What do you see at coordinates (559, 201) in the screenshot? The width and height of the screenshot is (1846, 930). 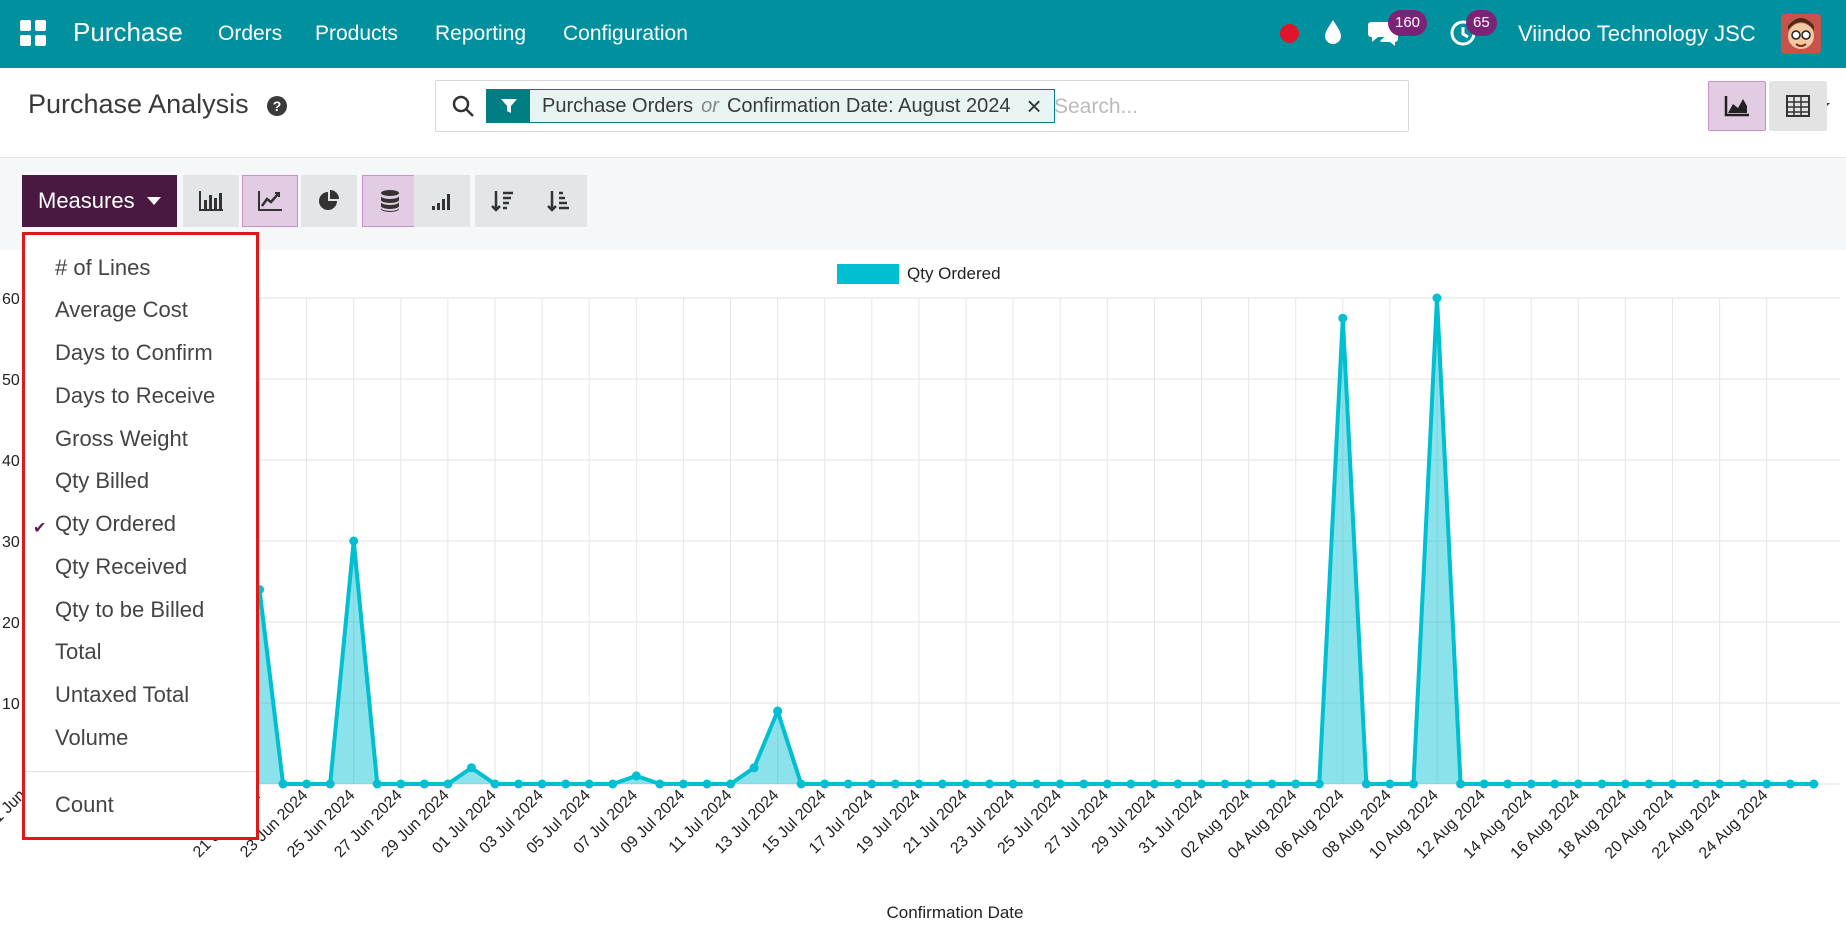 I see `sort-ascending-button` at bounding box center [559, 201].